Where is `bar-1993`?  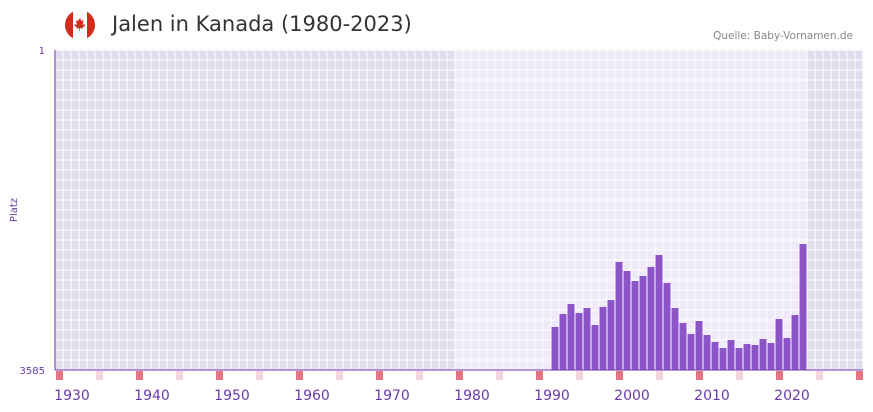 bar-1993 is located at coordinates (579, 341).